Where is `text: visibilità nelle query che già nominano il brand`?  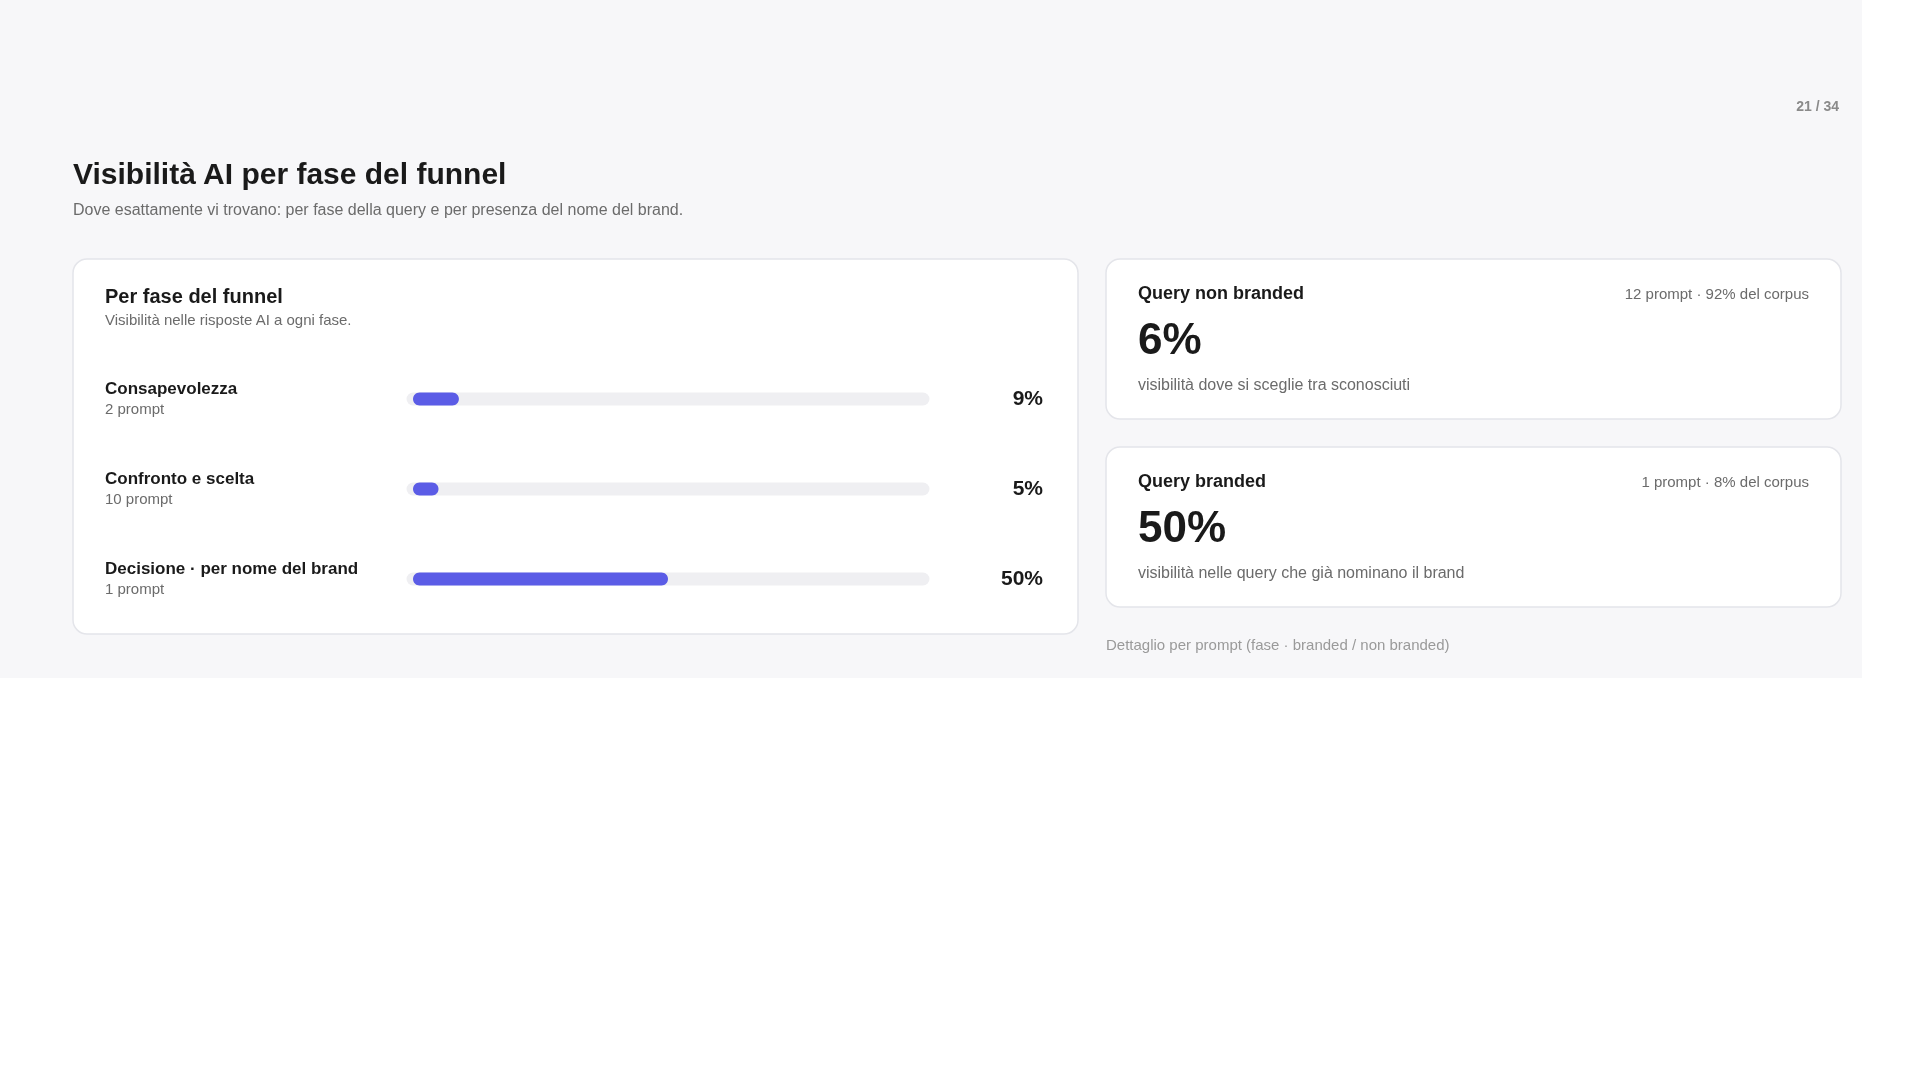
text: visibilità nelle query che già nominano il brand is located at coordinates (1301, 572).